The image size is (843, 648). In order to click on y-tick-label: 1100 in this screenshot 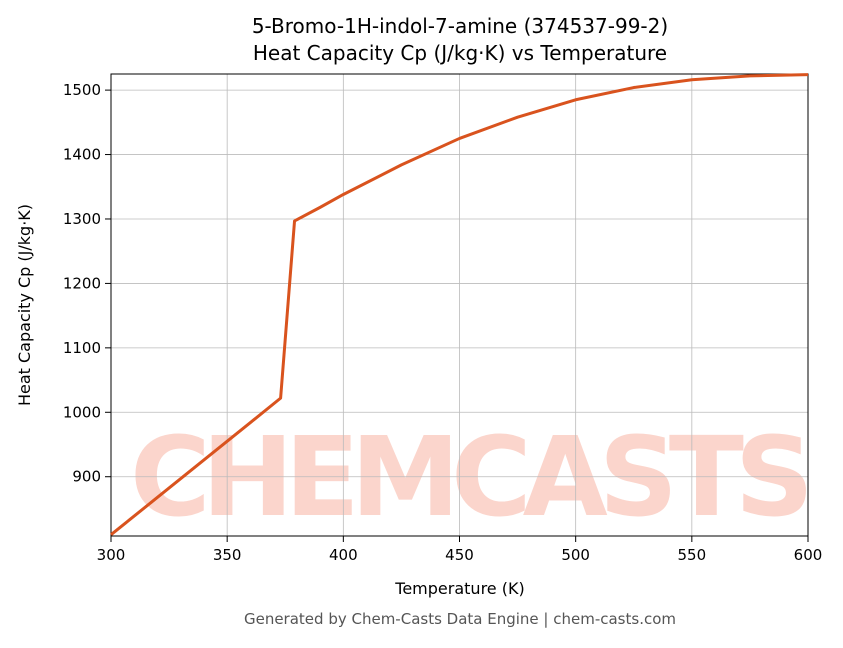, I will do `click(82, 348)`.